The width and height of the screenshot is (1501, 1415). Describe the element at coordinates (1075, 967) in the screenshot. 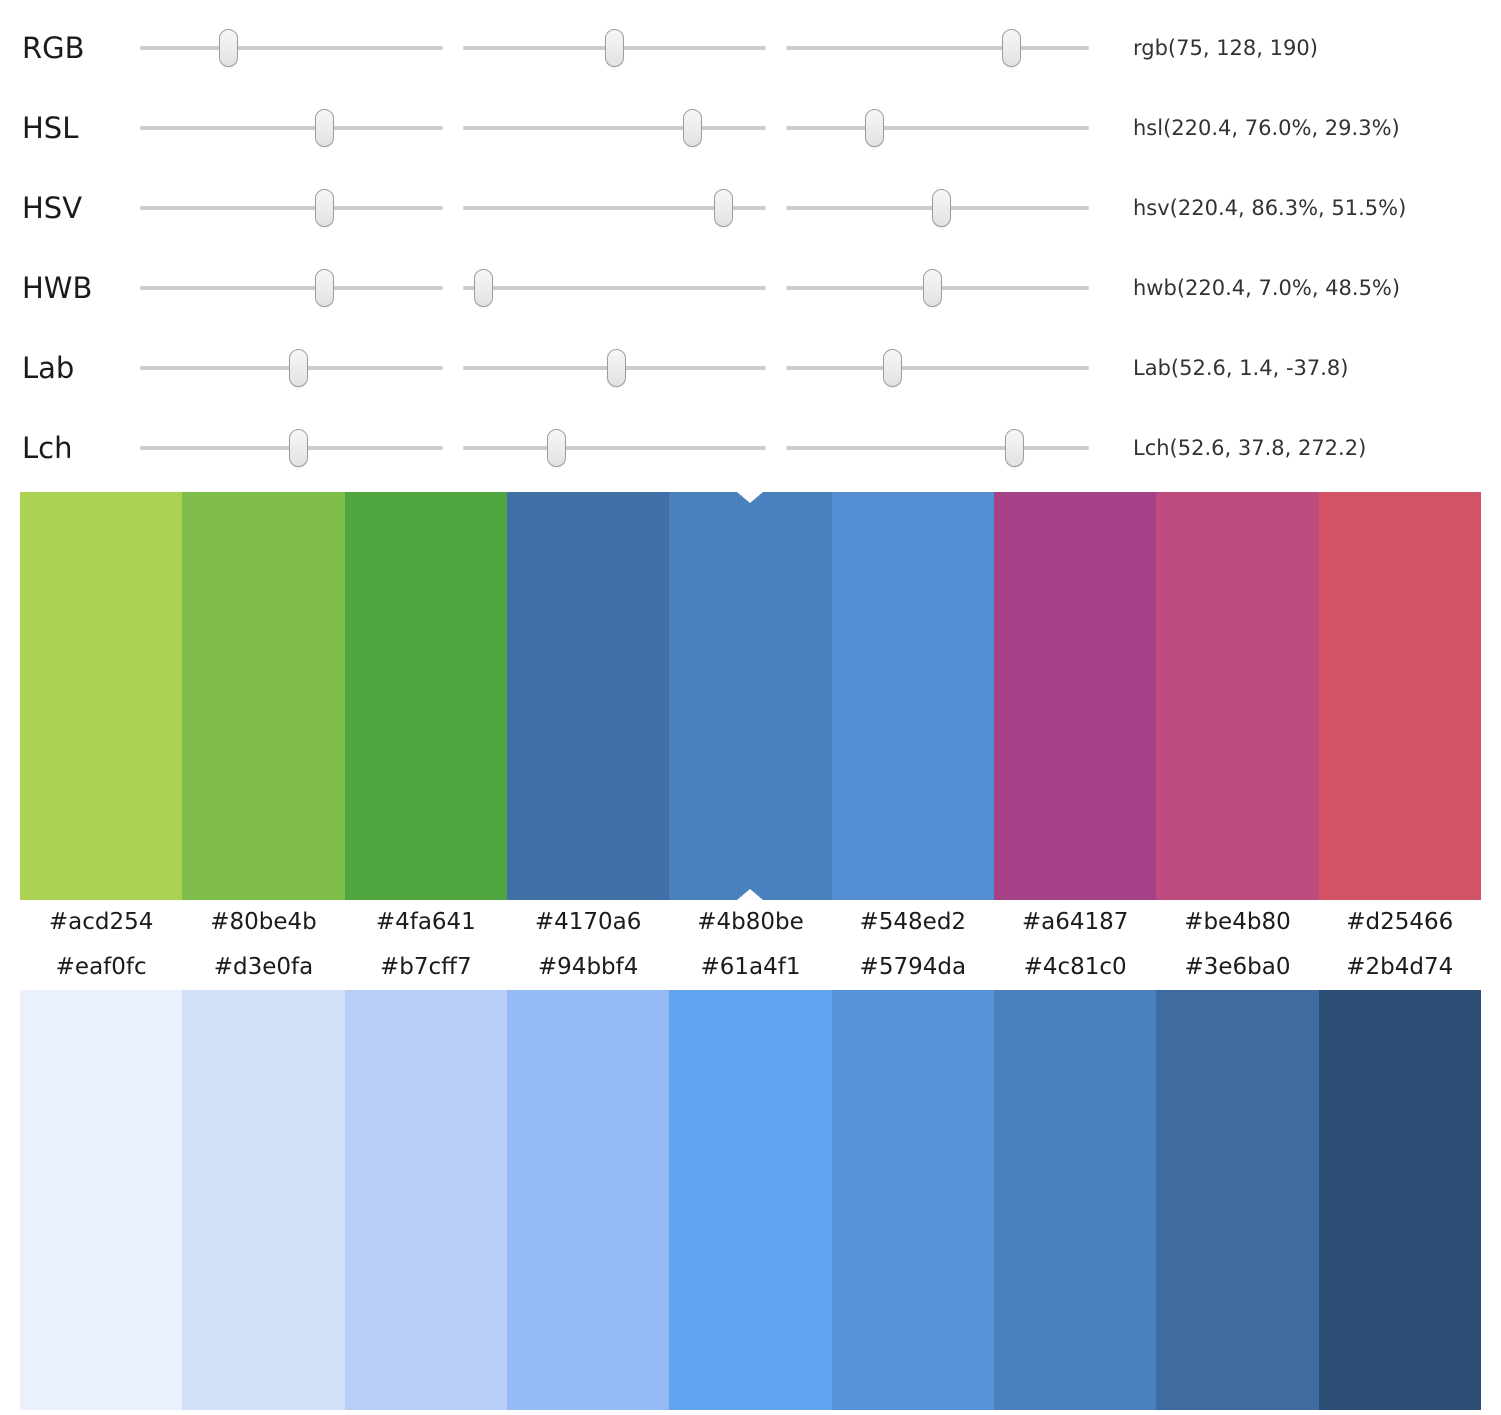

I see `swatch-hex-label: #4c81c0` at that location.